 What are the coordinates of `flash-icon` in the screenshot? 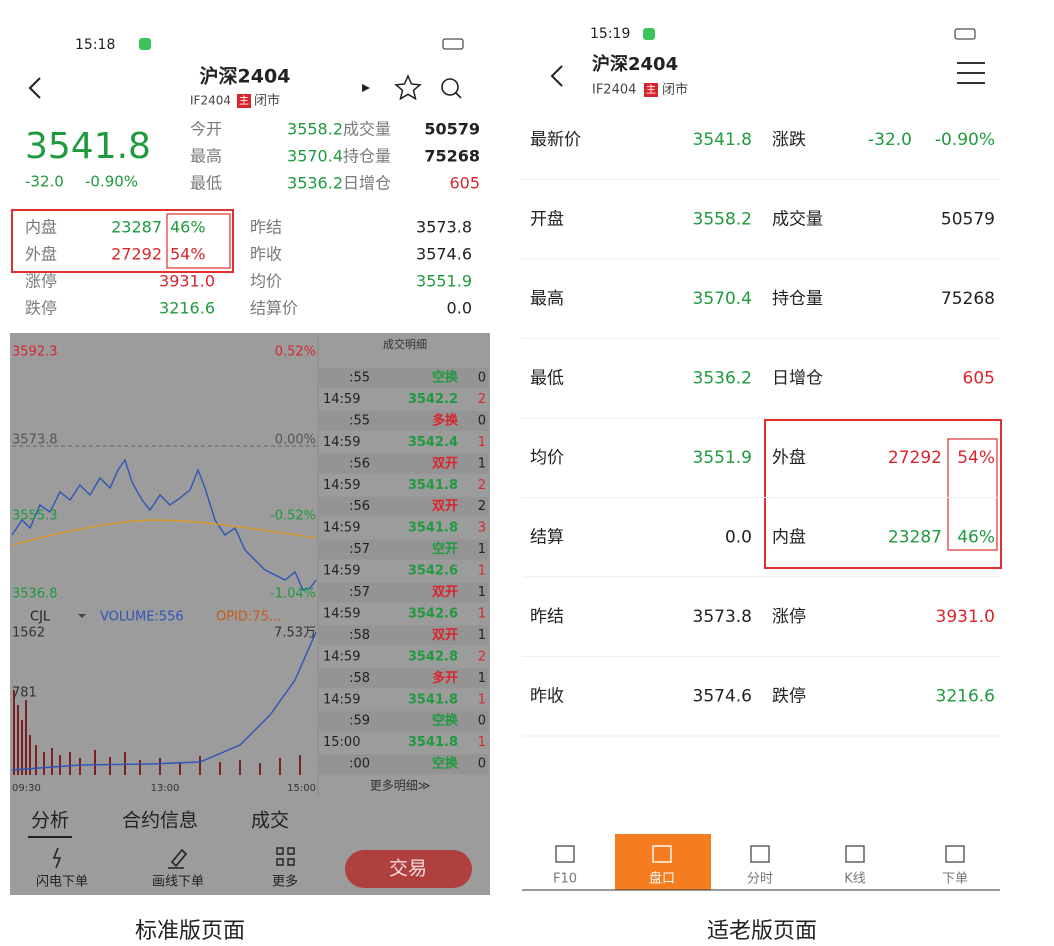 It's located at (57, 858).